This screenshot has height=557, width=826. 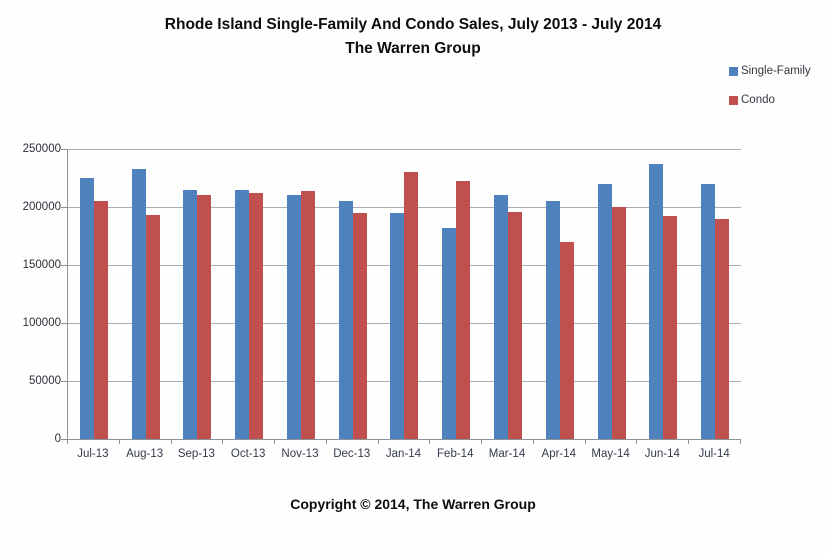 What do you see at coordinates (93, 454) in the screenshot?
I see `x-axis-tick-label: Jul-13` at bounding box center [93, 454].